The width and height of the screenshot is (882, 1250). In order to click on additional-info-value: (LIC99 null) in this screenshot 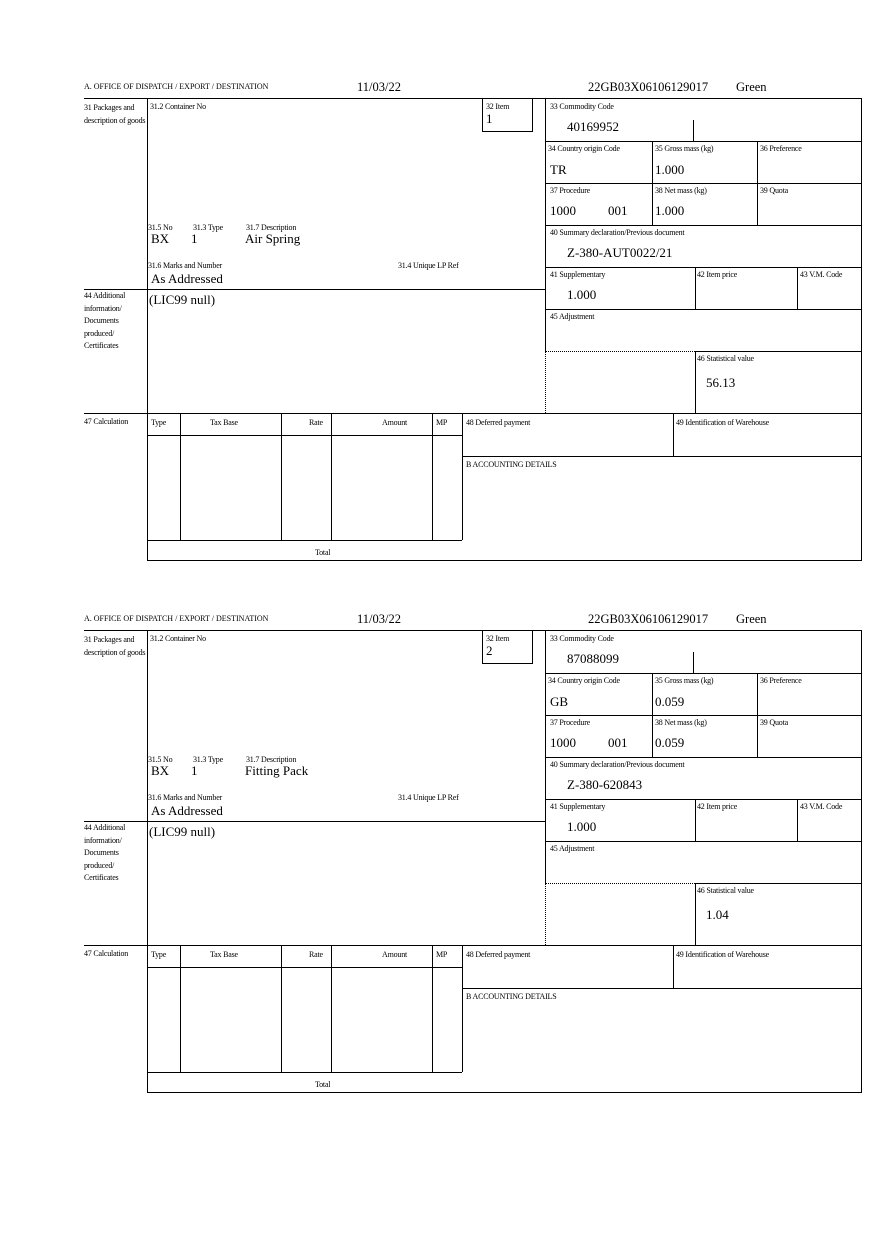, I will do `click(182, 831)`.